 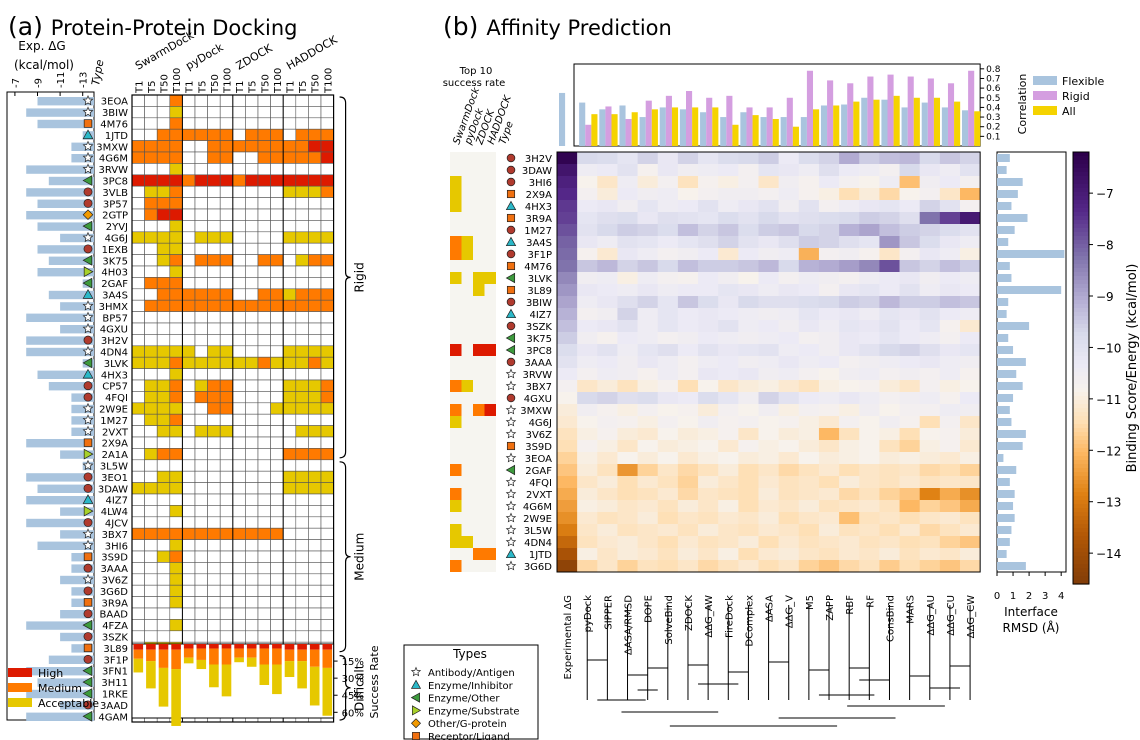 What do you see at coordinates (715, 126) in the screenshot?
I see `correlation-bar-all` at bounding box center [715, 126].